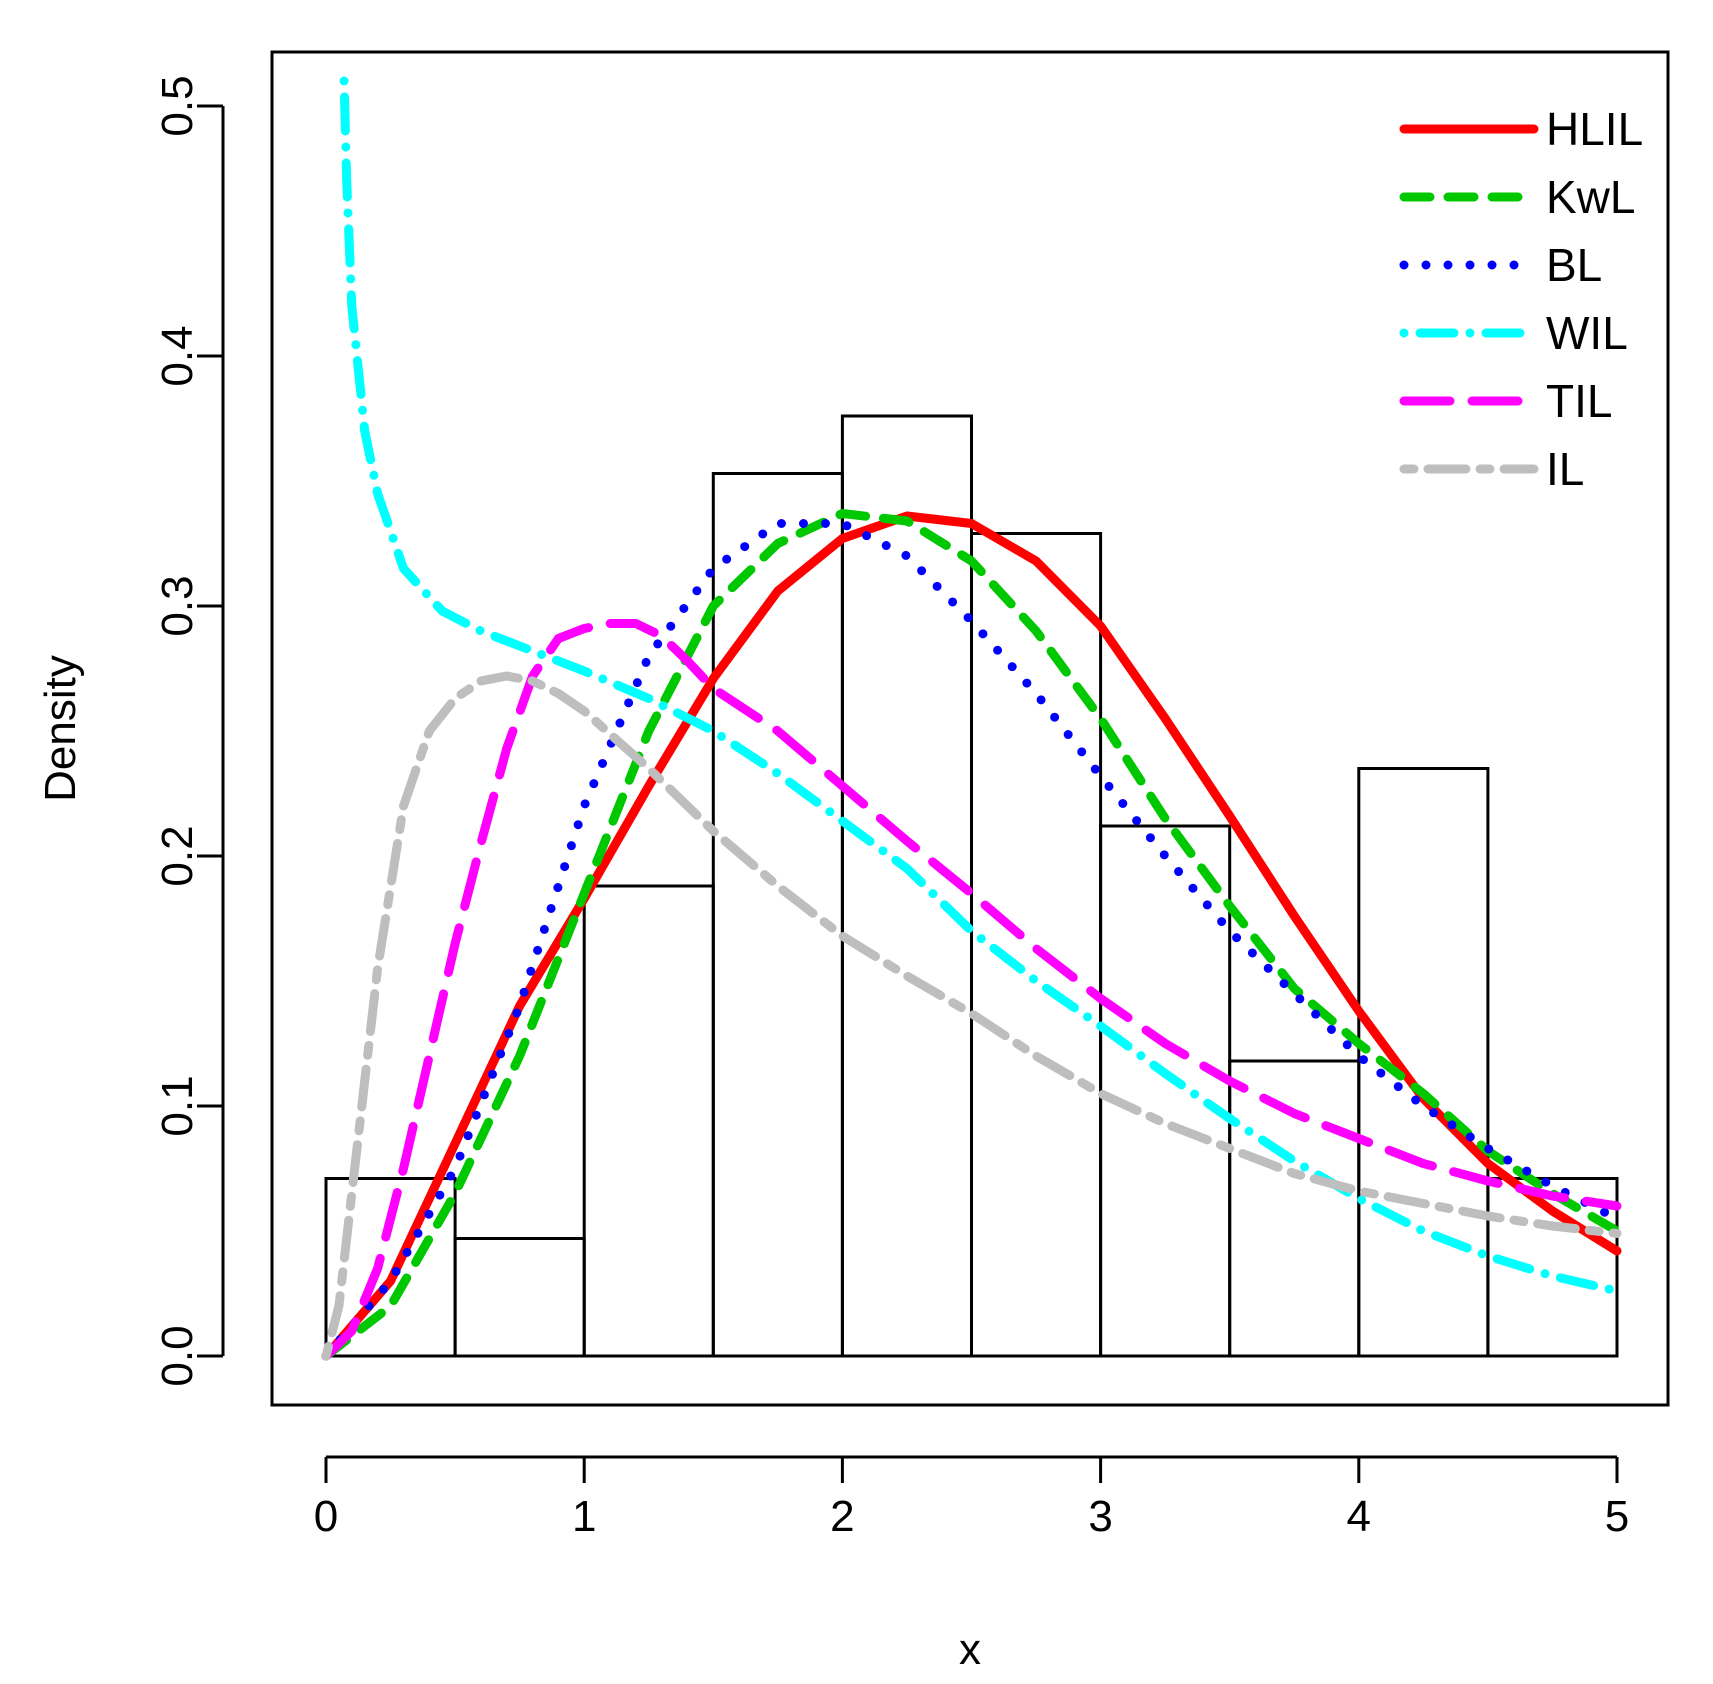 This screenshot has width=1713, height=1684. I want to click on y-axis-label: Density, so click(60, 728).